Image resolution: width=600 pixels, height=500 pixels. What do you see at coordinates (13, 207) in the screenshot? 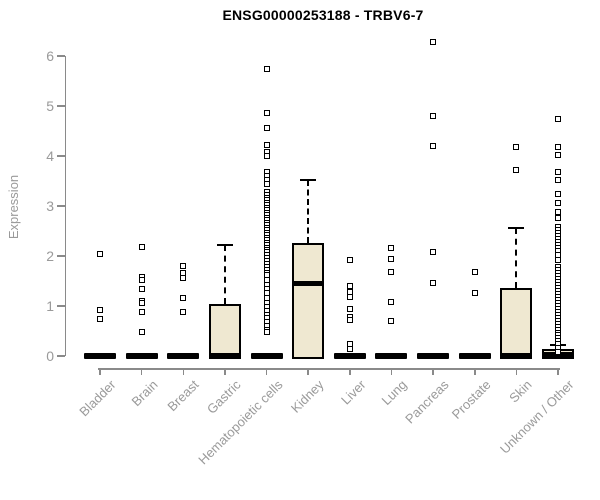
I see `y-axis-label: Expression` at bounding box center [13, 207].